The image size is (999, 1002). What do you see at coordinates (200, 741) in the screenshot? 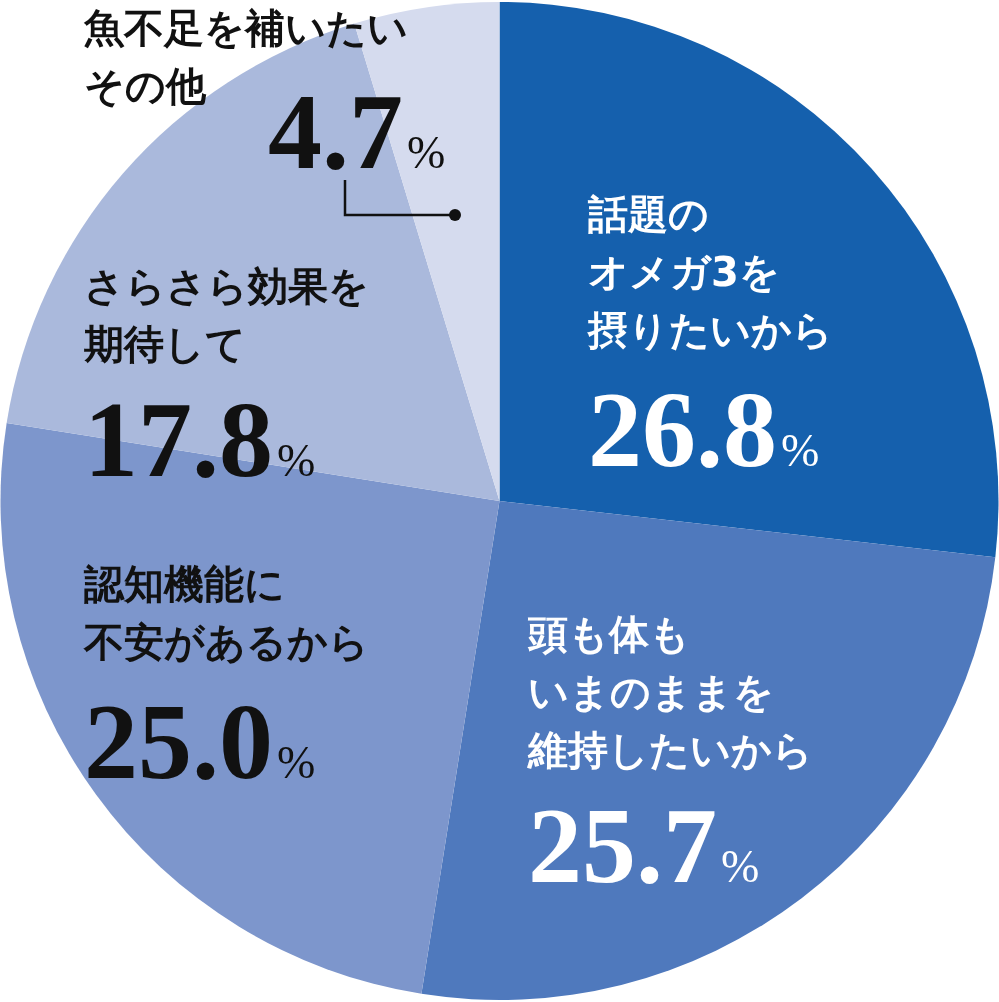
I see `data-label: 25.0%` at bounding box center [200, 741].